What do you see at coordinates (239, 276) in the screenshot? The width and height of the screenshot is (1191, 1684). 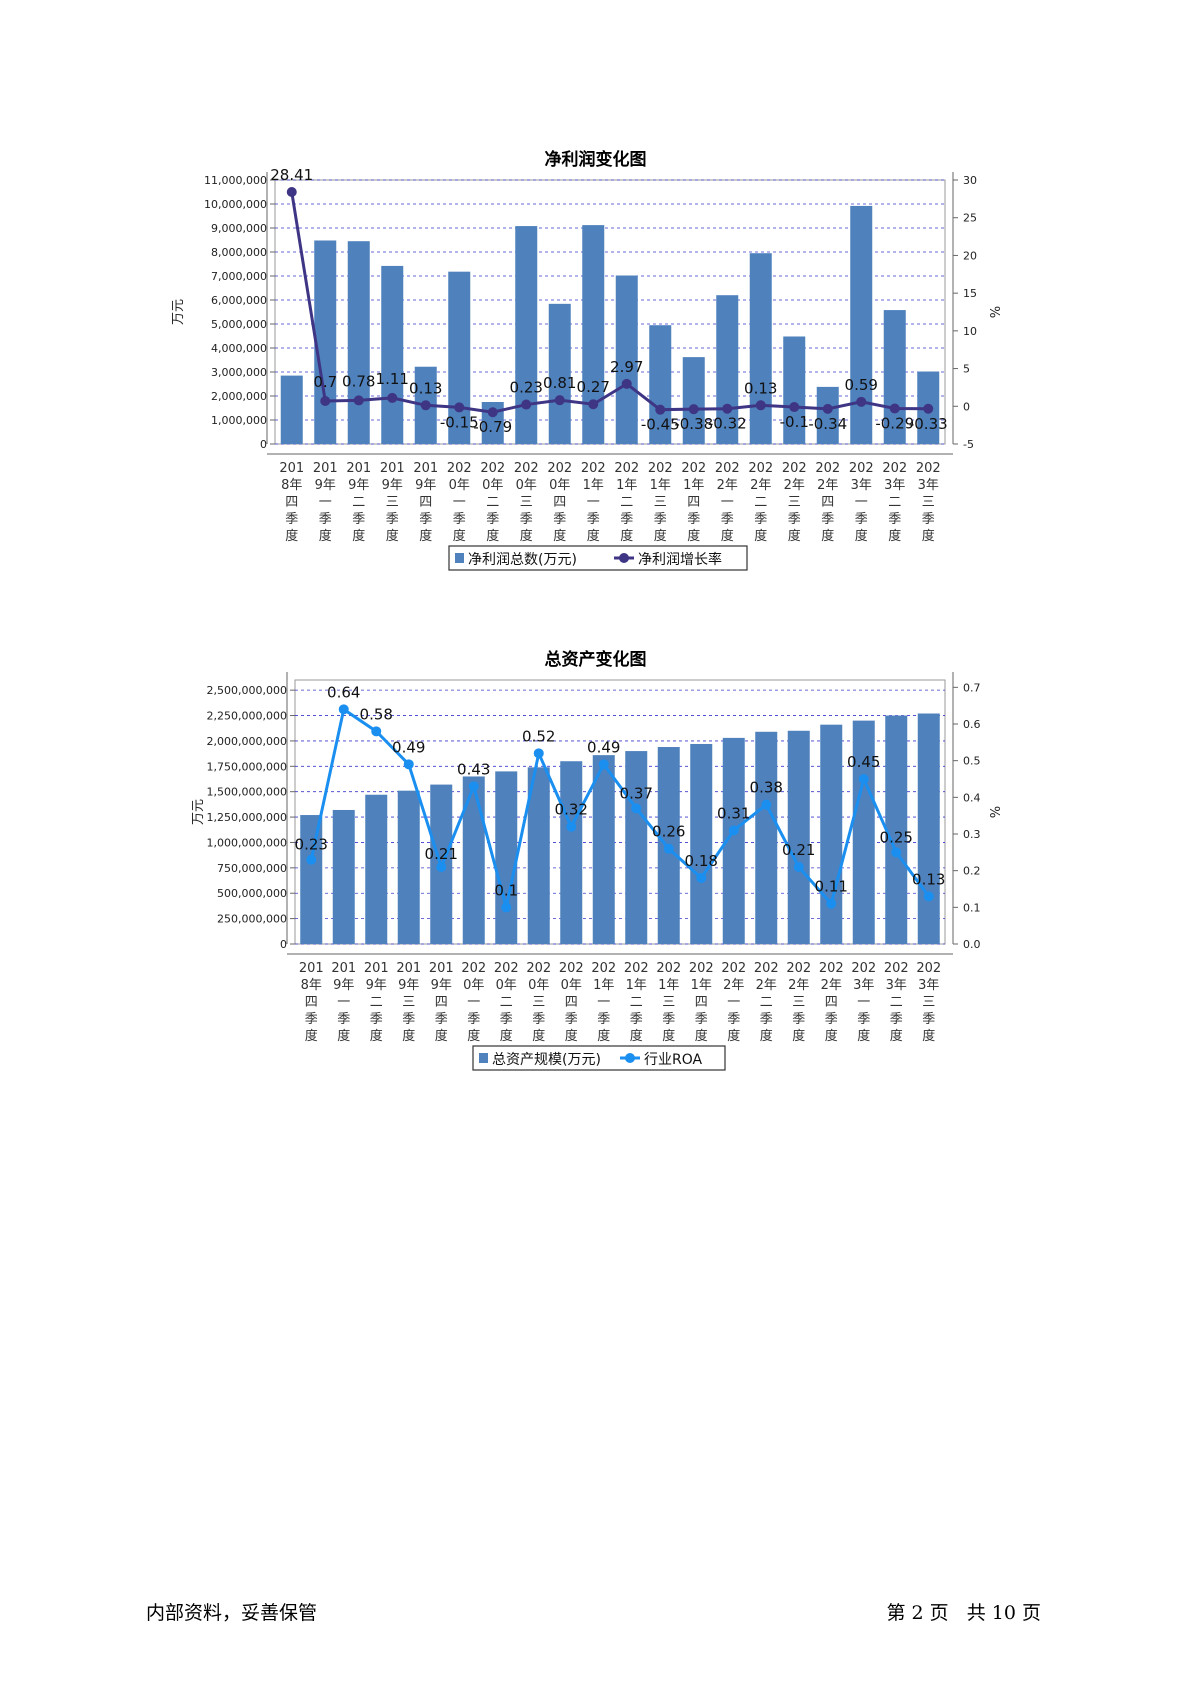 I see `y-tick-label: 7,000,000` at bounding box center [239, 276].